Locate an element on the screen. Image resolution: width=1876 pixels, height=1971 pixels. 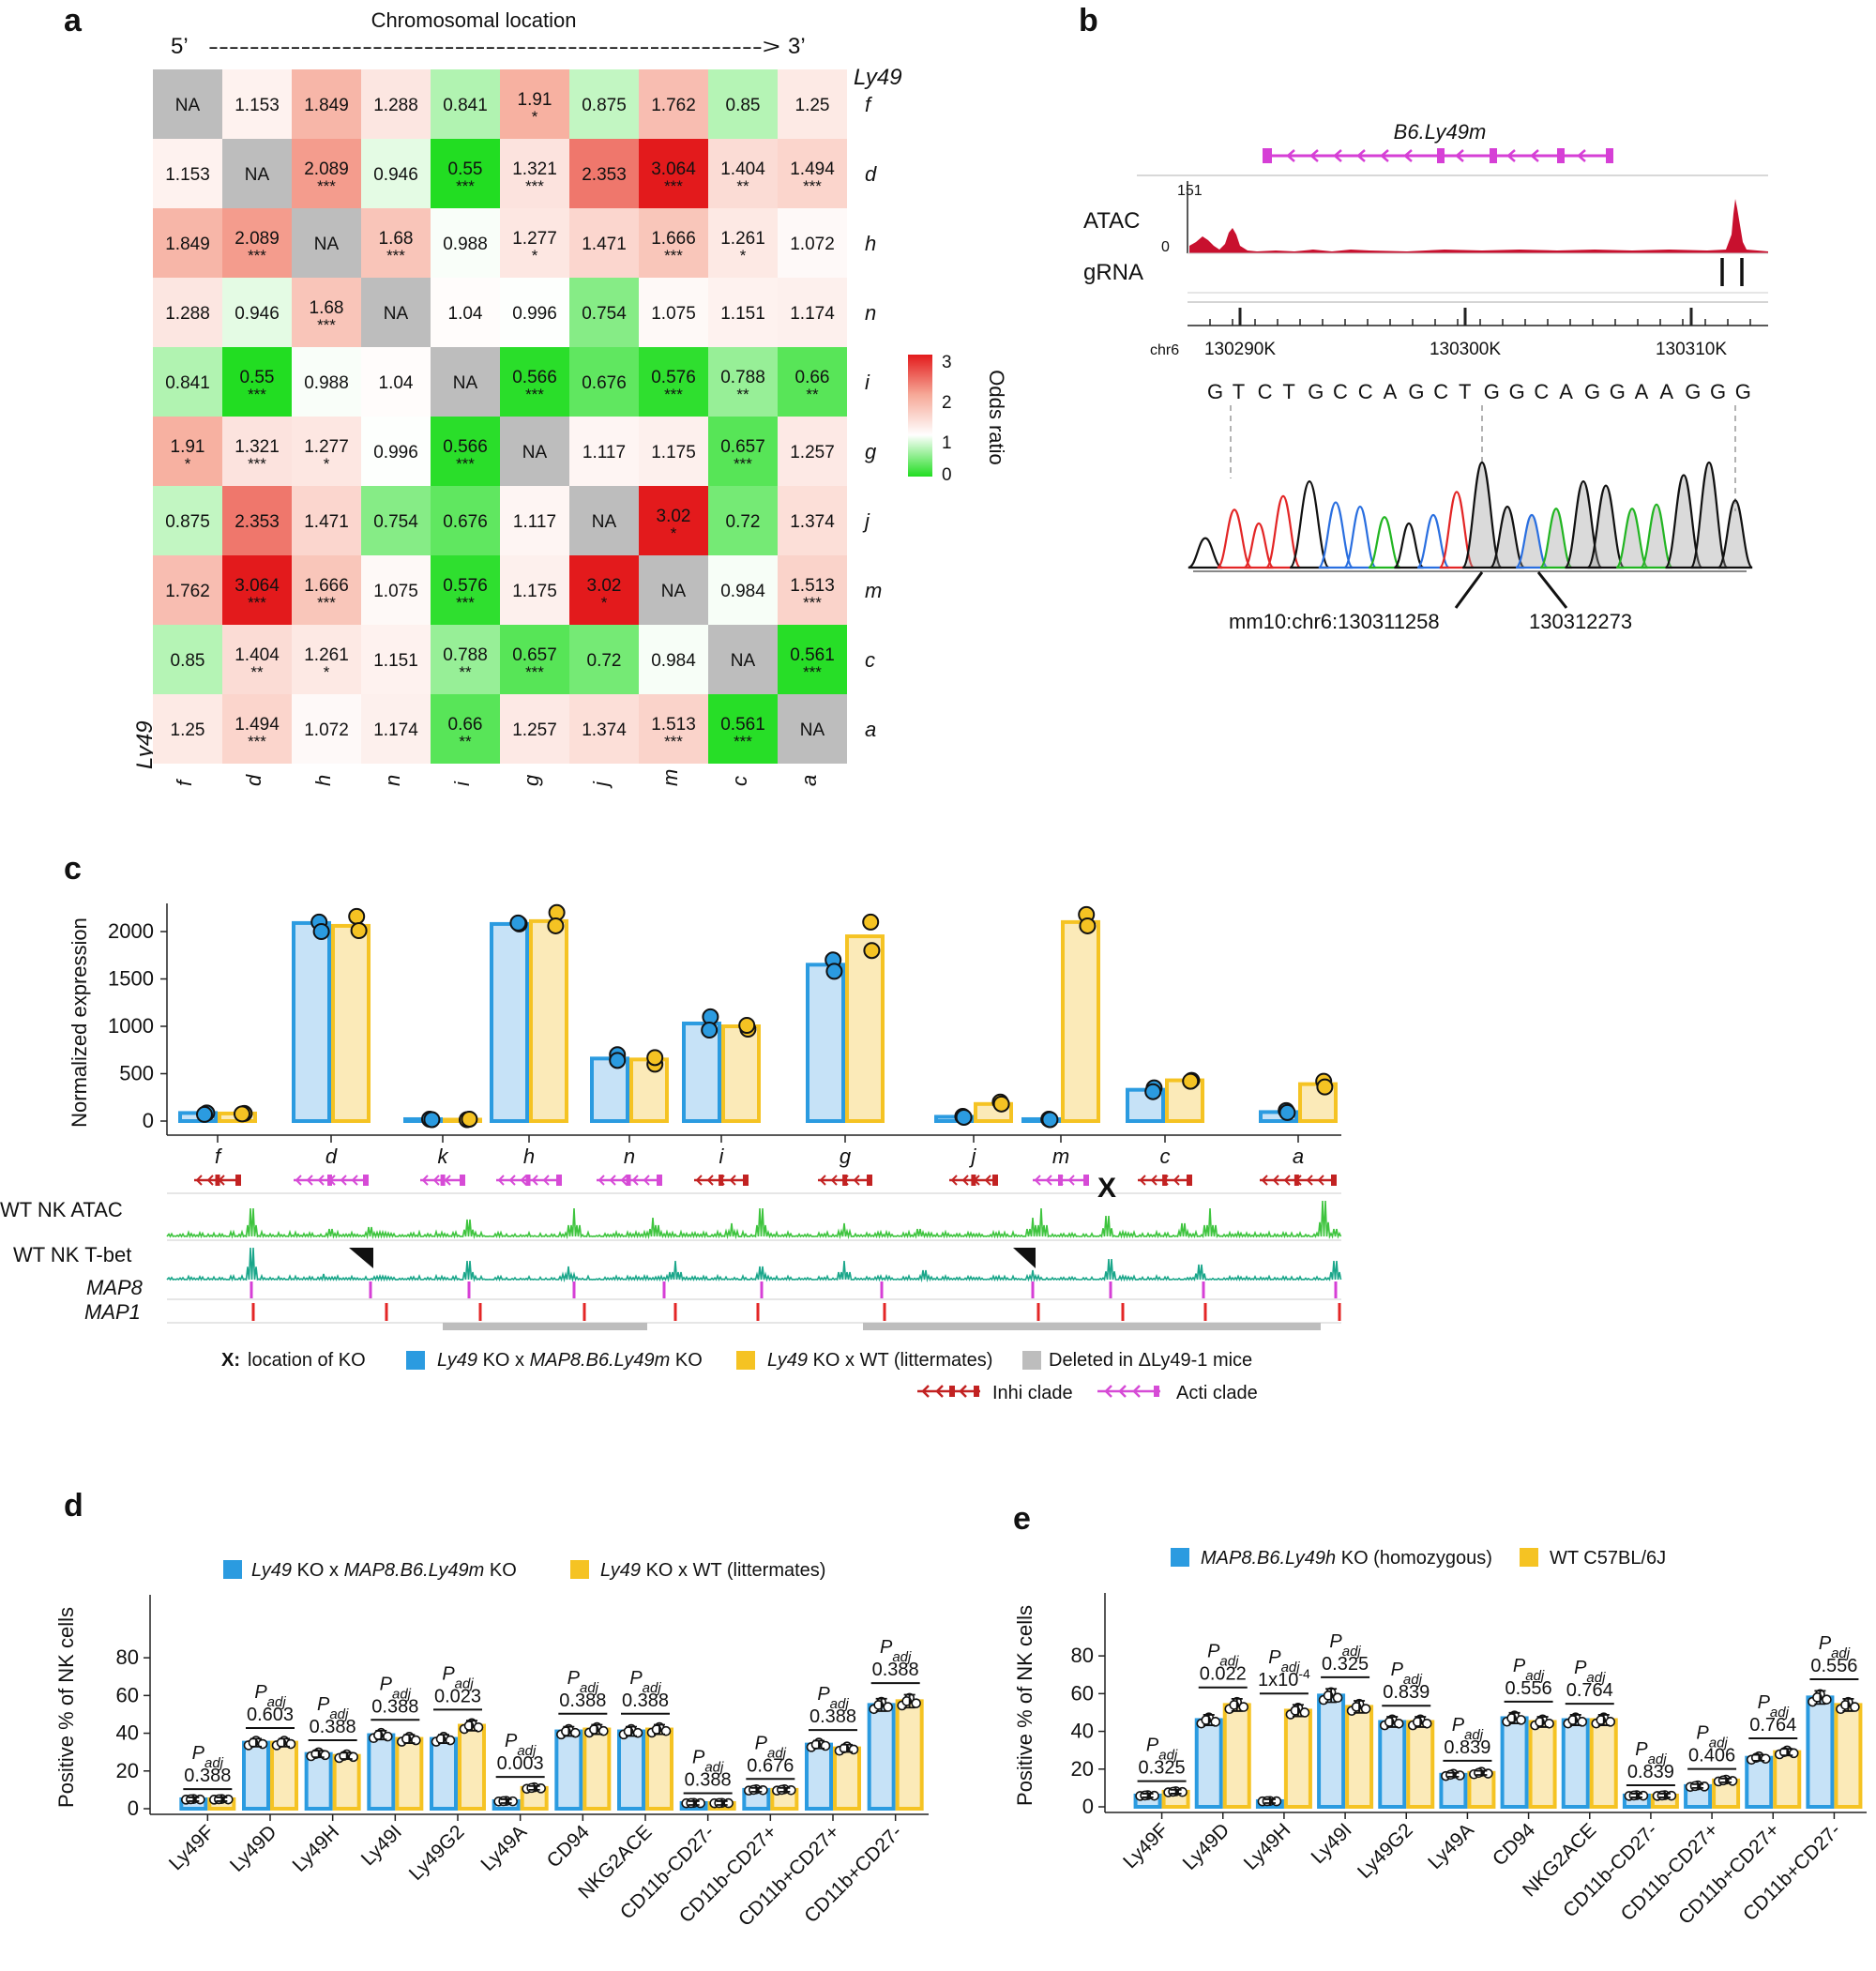
c-point-wt is located at coordinates (359, 930).